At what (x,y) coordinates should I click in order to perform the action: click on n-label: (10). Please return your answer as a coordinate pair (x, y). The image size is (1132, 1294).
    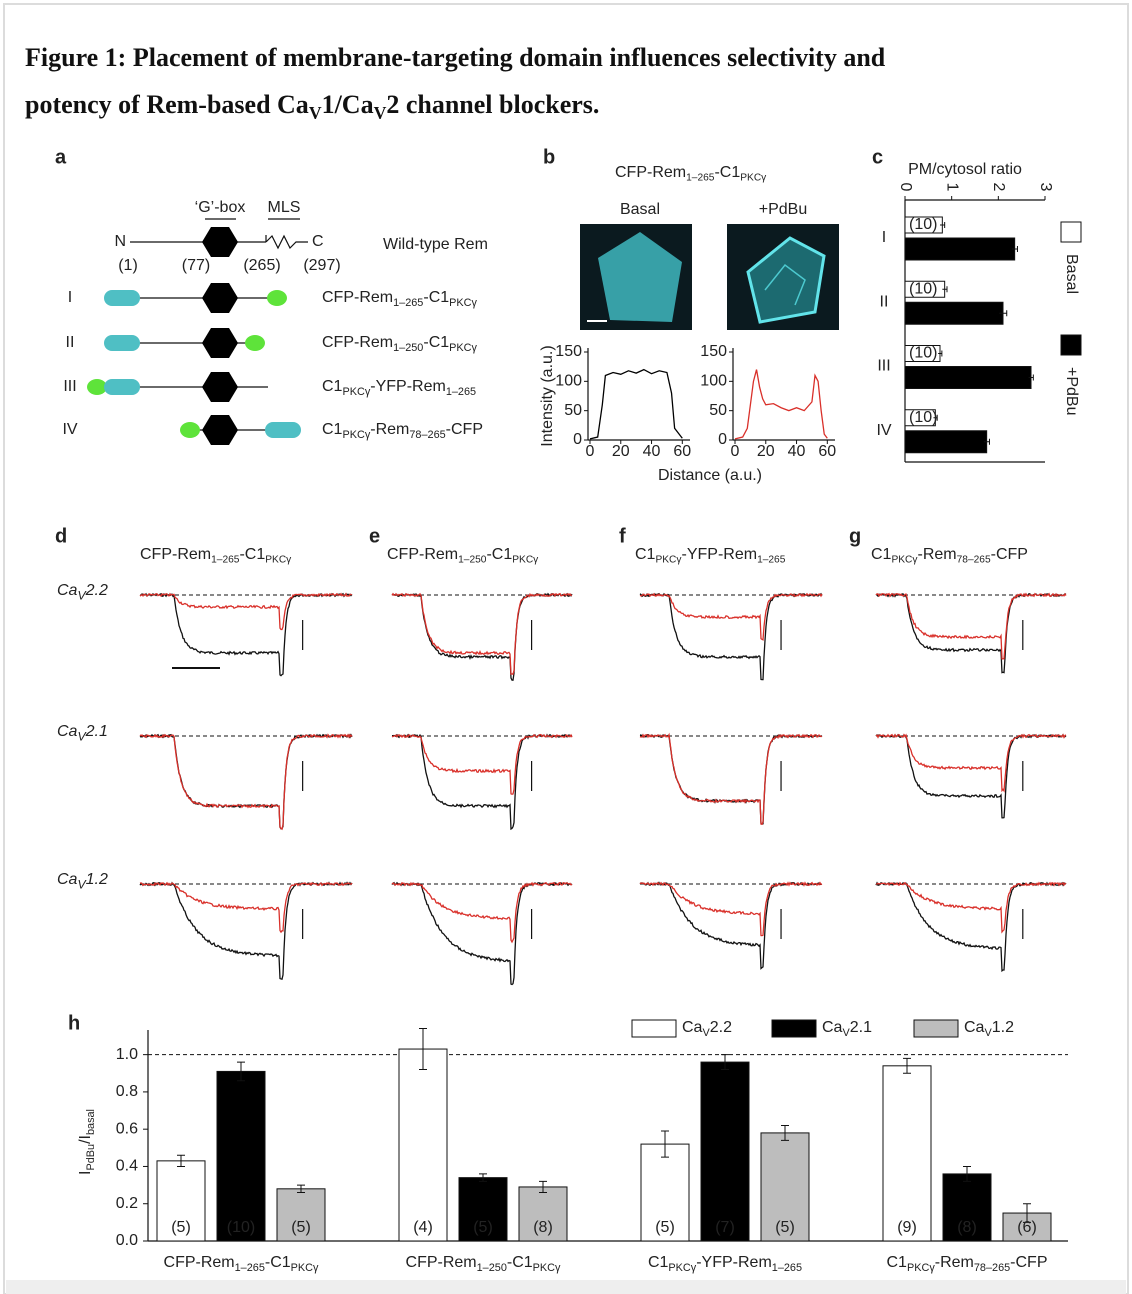
    Looking at the image, I should click on (923, 224).